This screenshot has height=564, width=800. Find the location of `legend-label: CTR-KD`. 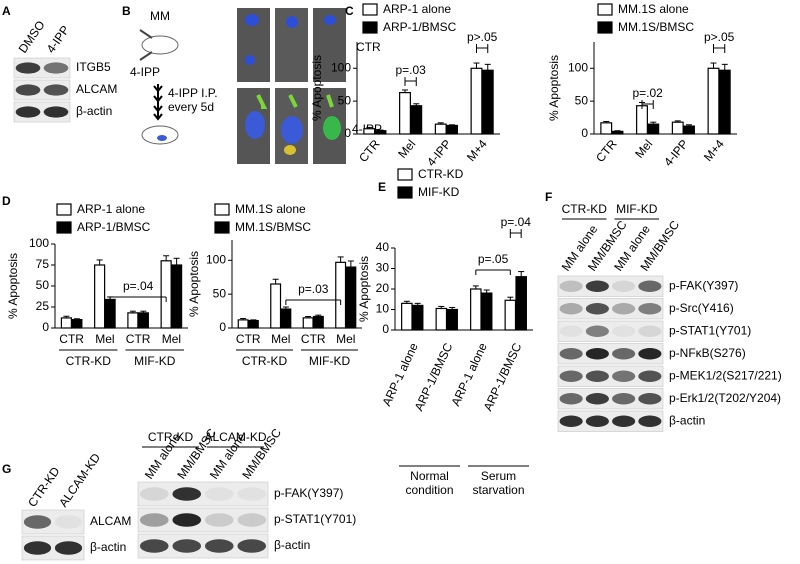

legend-label: CTR-KD is located at coordinates (441, 174).